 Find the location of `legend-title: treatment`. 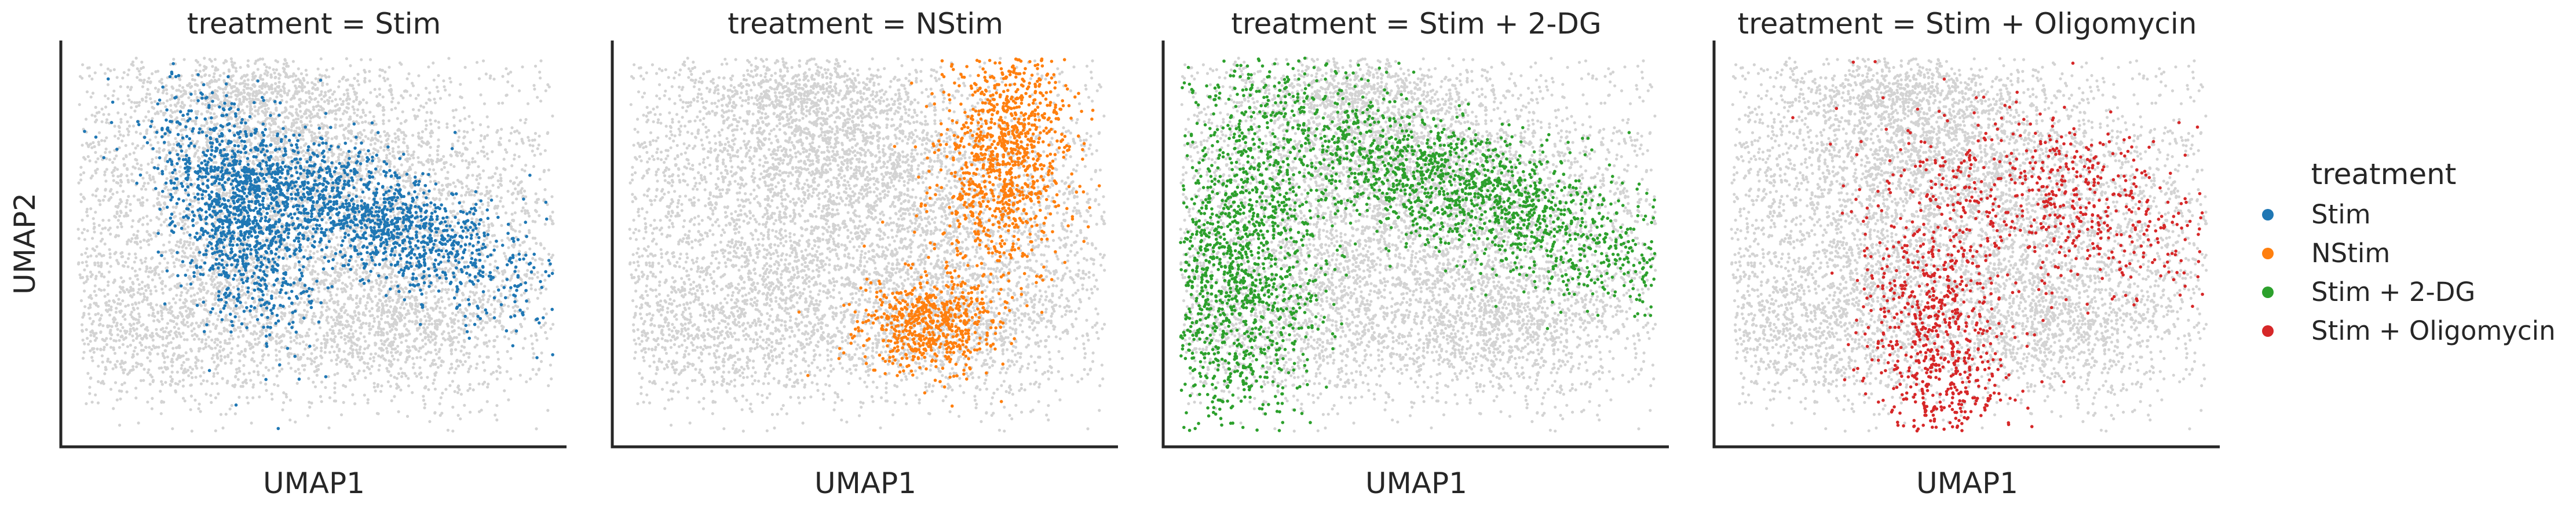

legend-title: treatment is located at coordinates (2384, 174).